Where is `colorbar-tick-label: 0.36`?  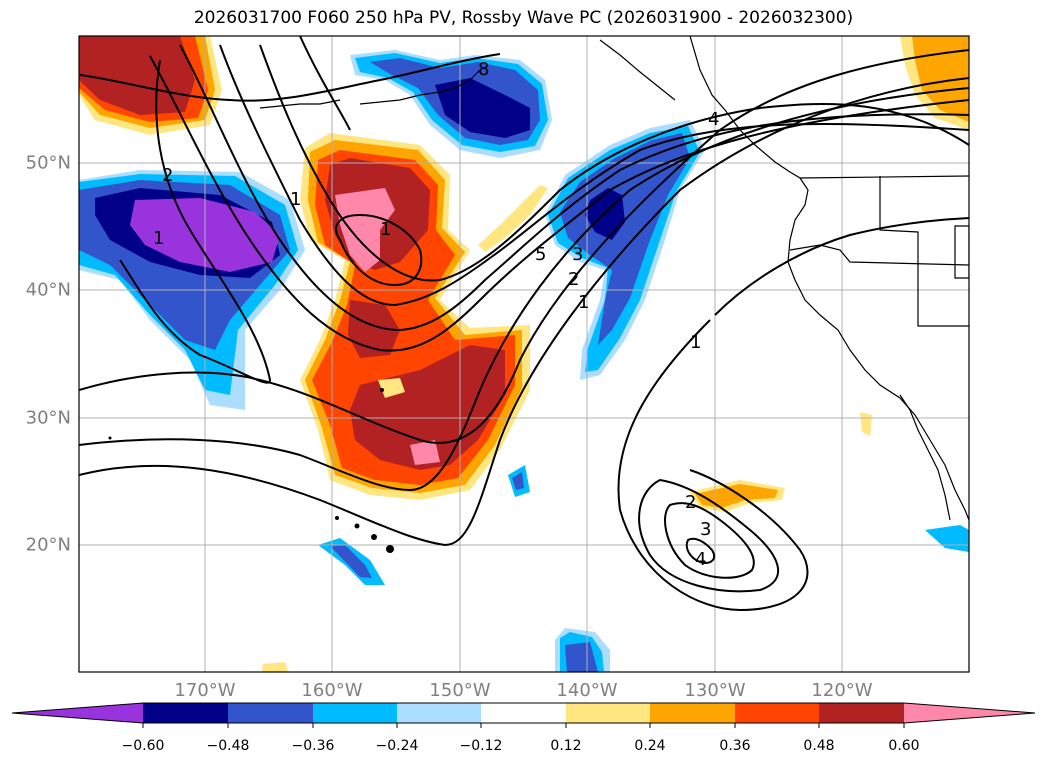
colorbar-tick-label: 0.36 is located at coordinates (735, 746).